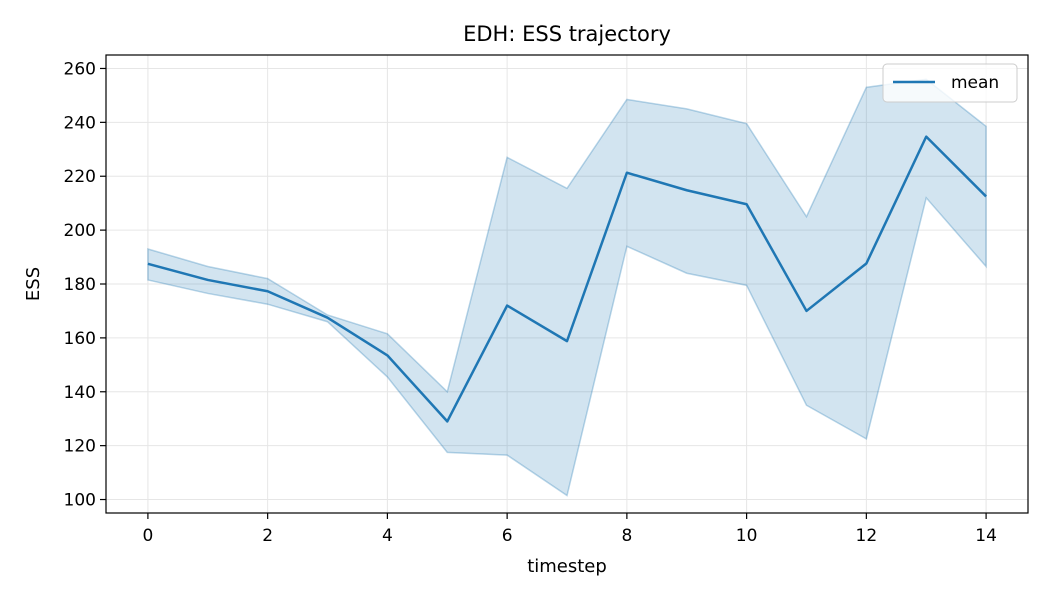 The image size is (1050, 604). What do you see at coordinates (80, 69) in the screenshot?
I see `y-tick-label: 260` at bounding box center [80, 69].